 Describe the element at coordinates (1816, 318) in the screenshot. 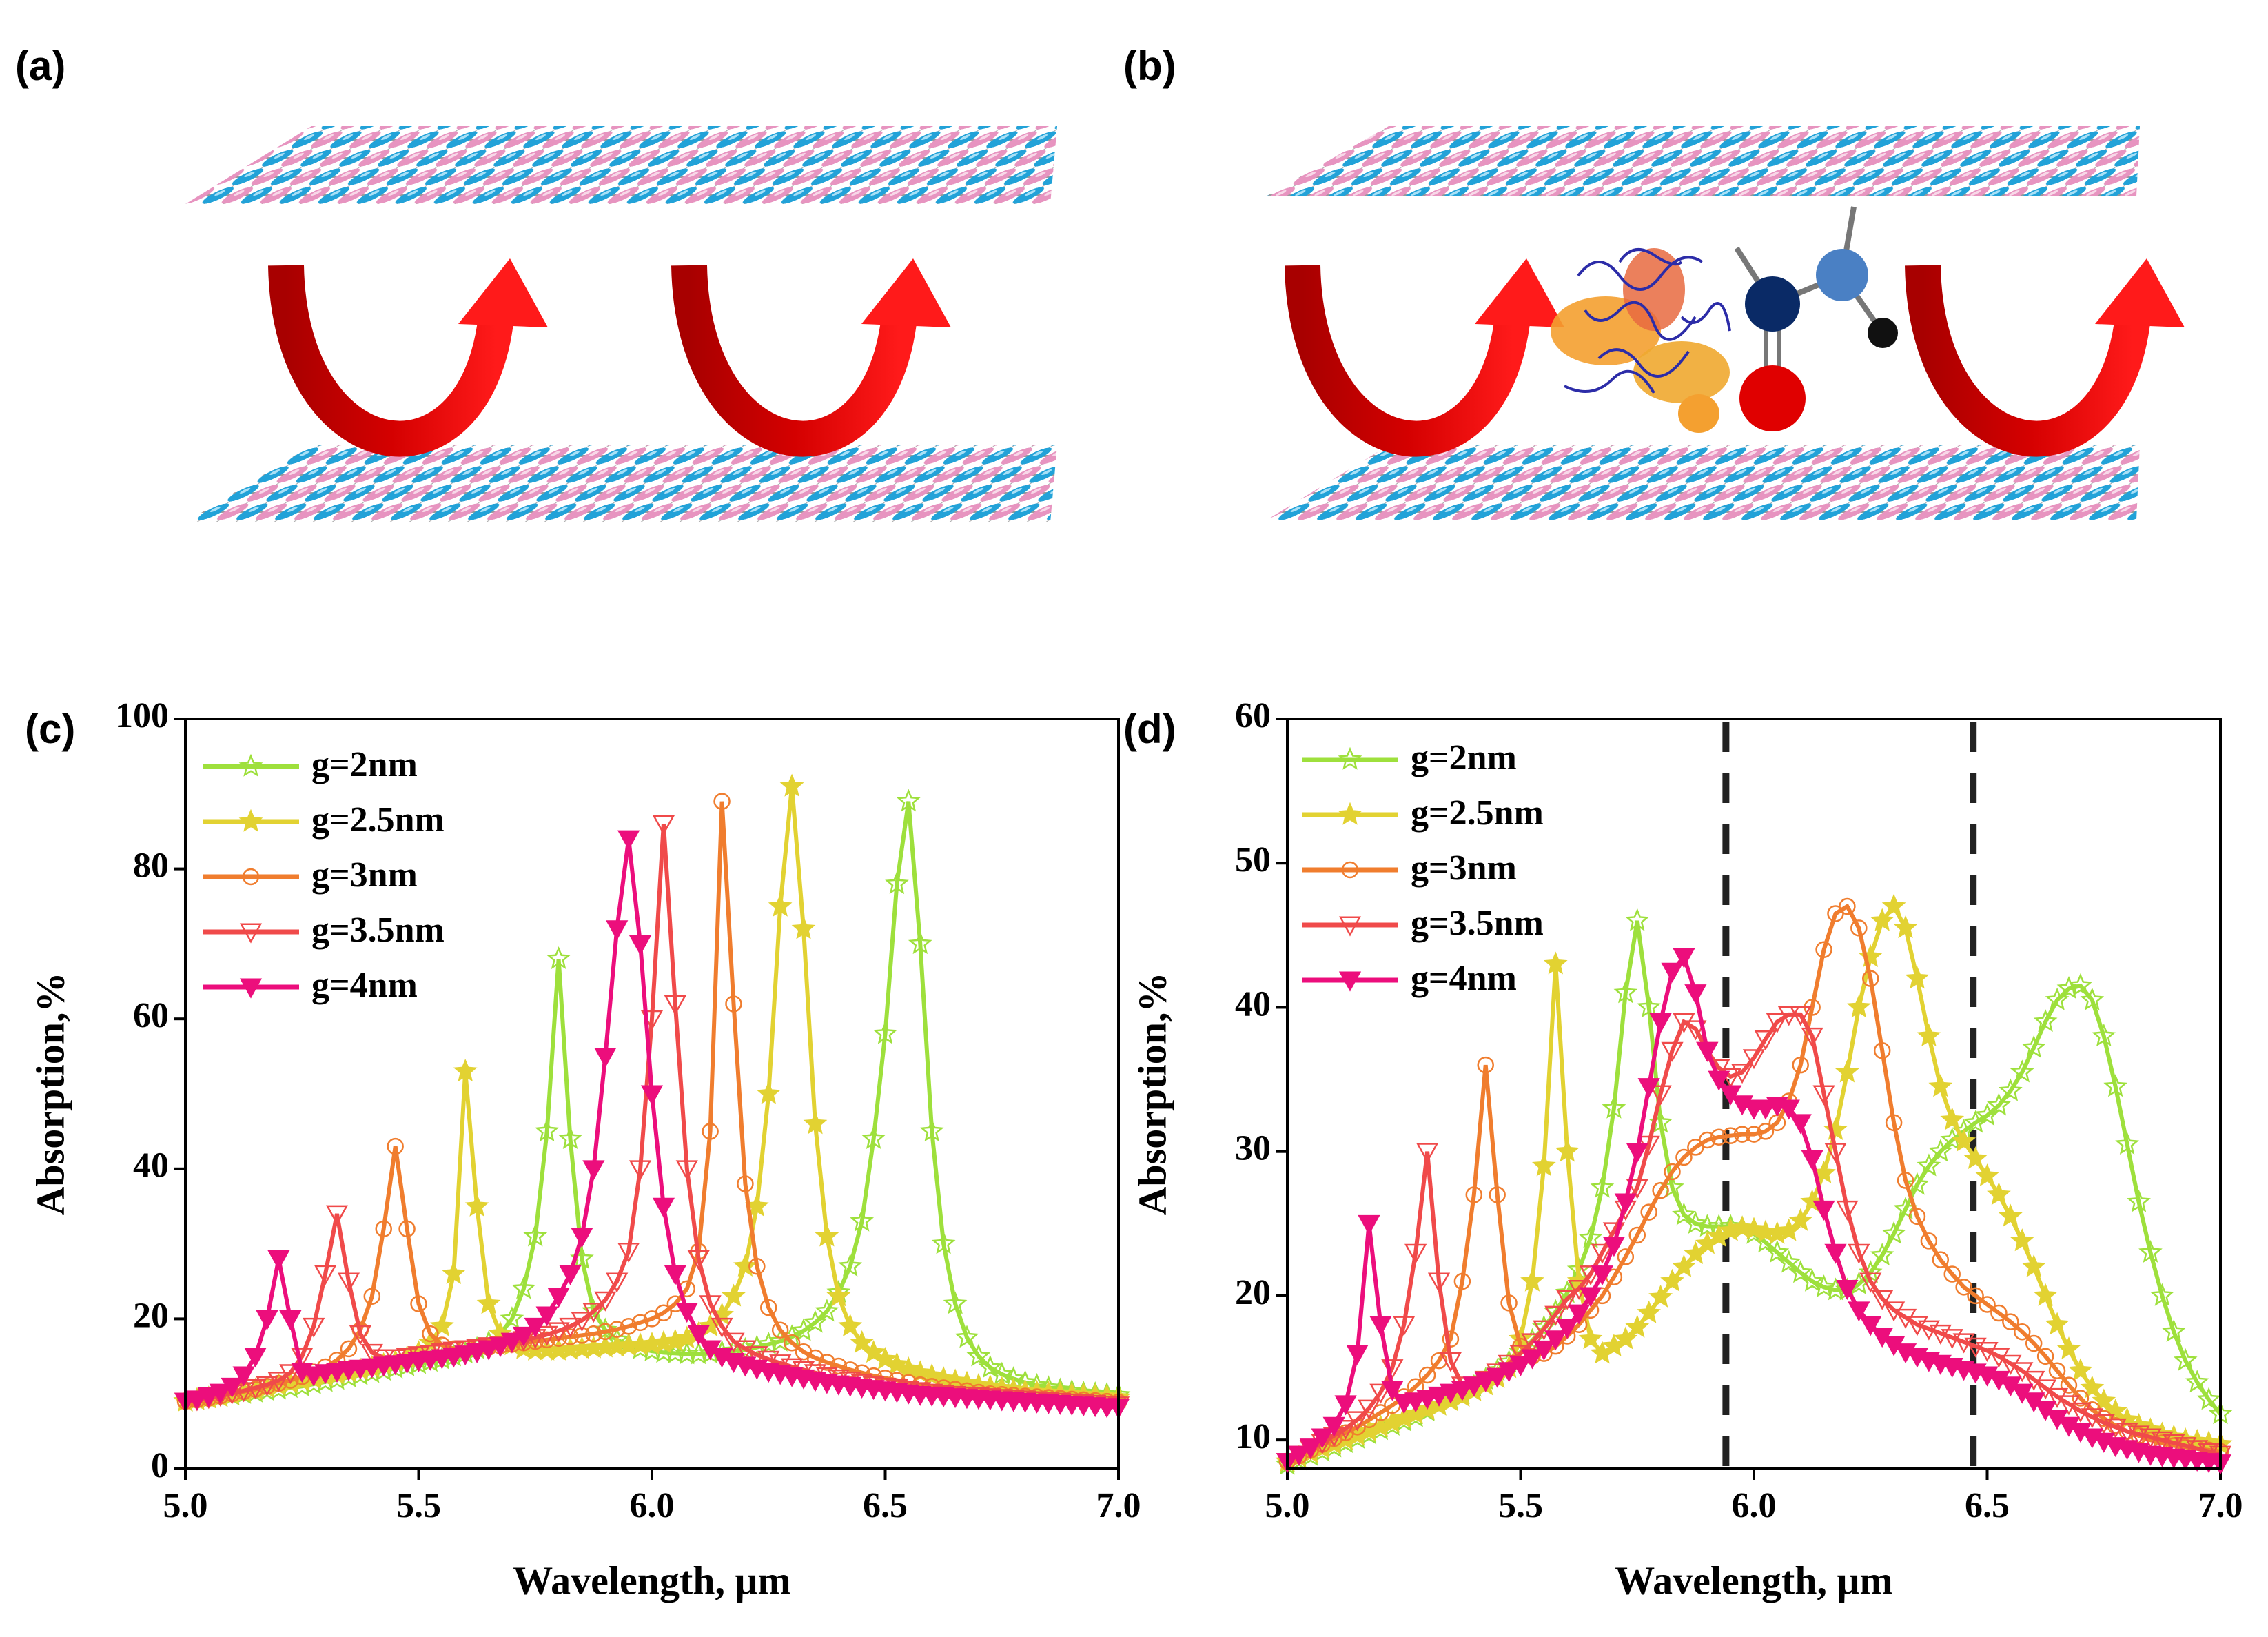

I see `molecule` at that location.